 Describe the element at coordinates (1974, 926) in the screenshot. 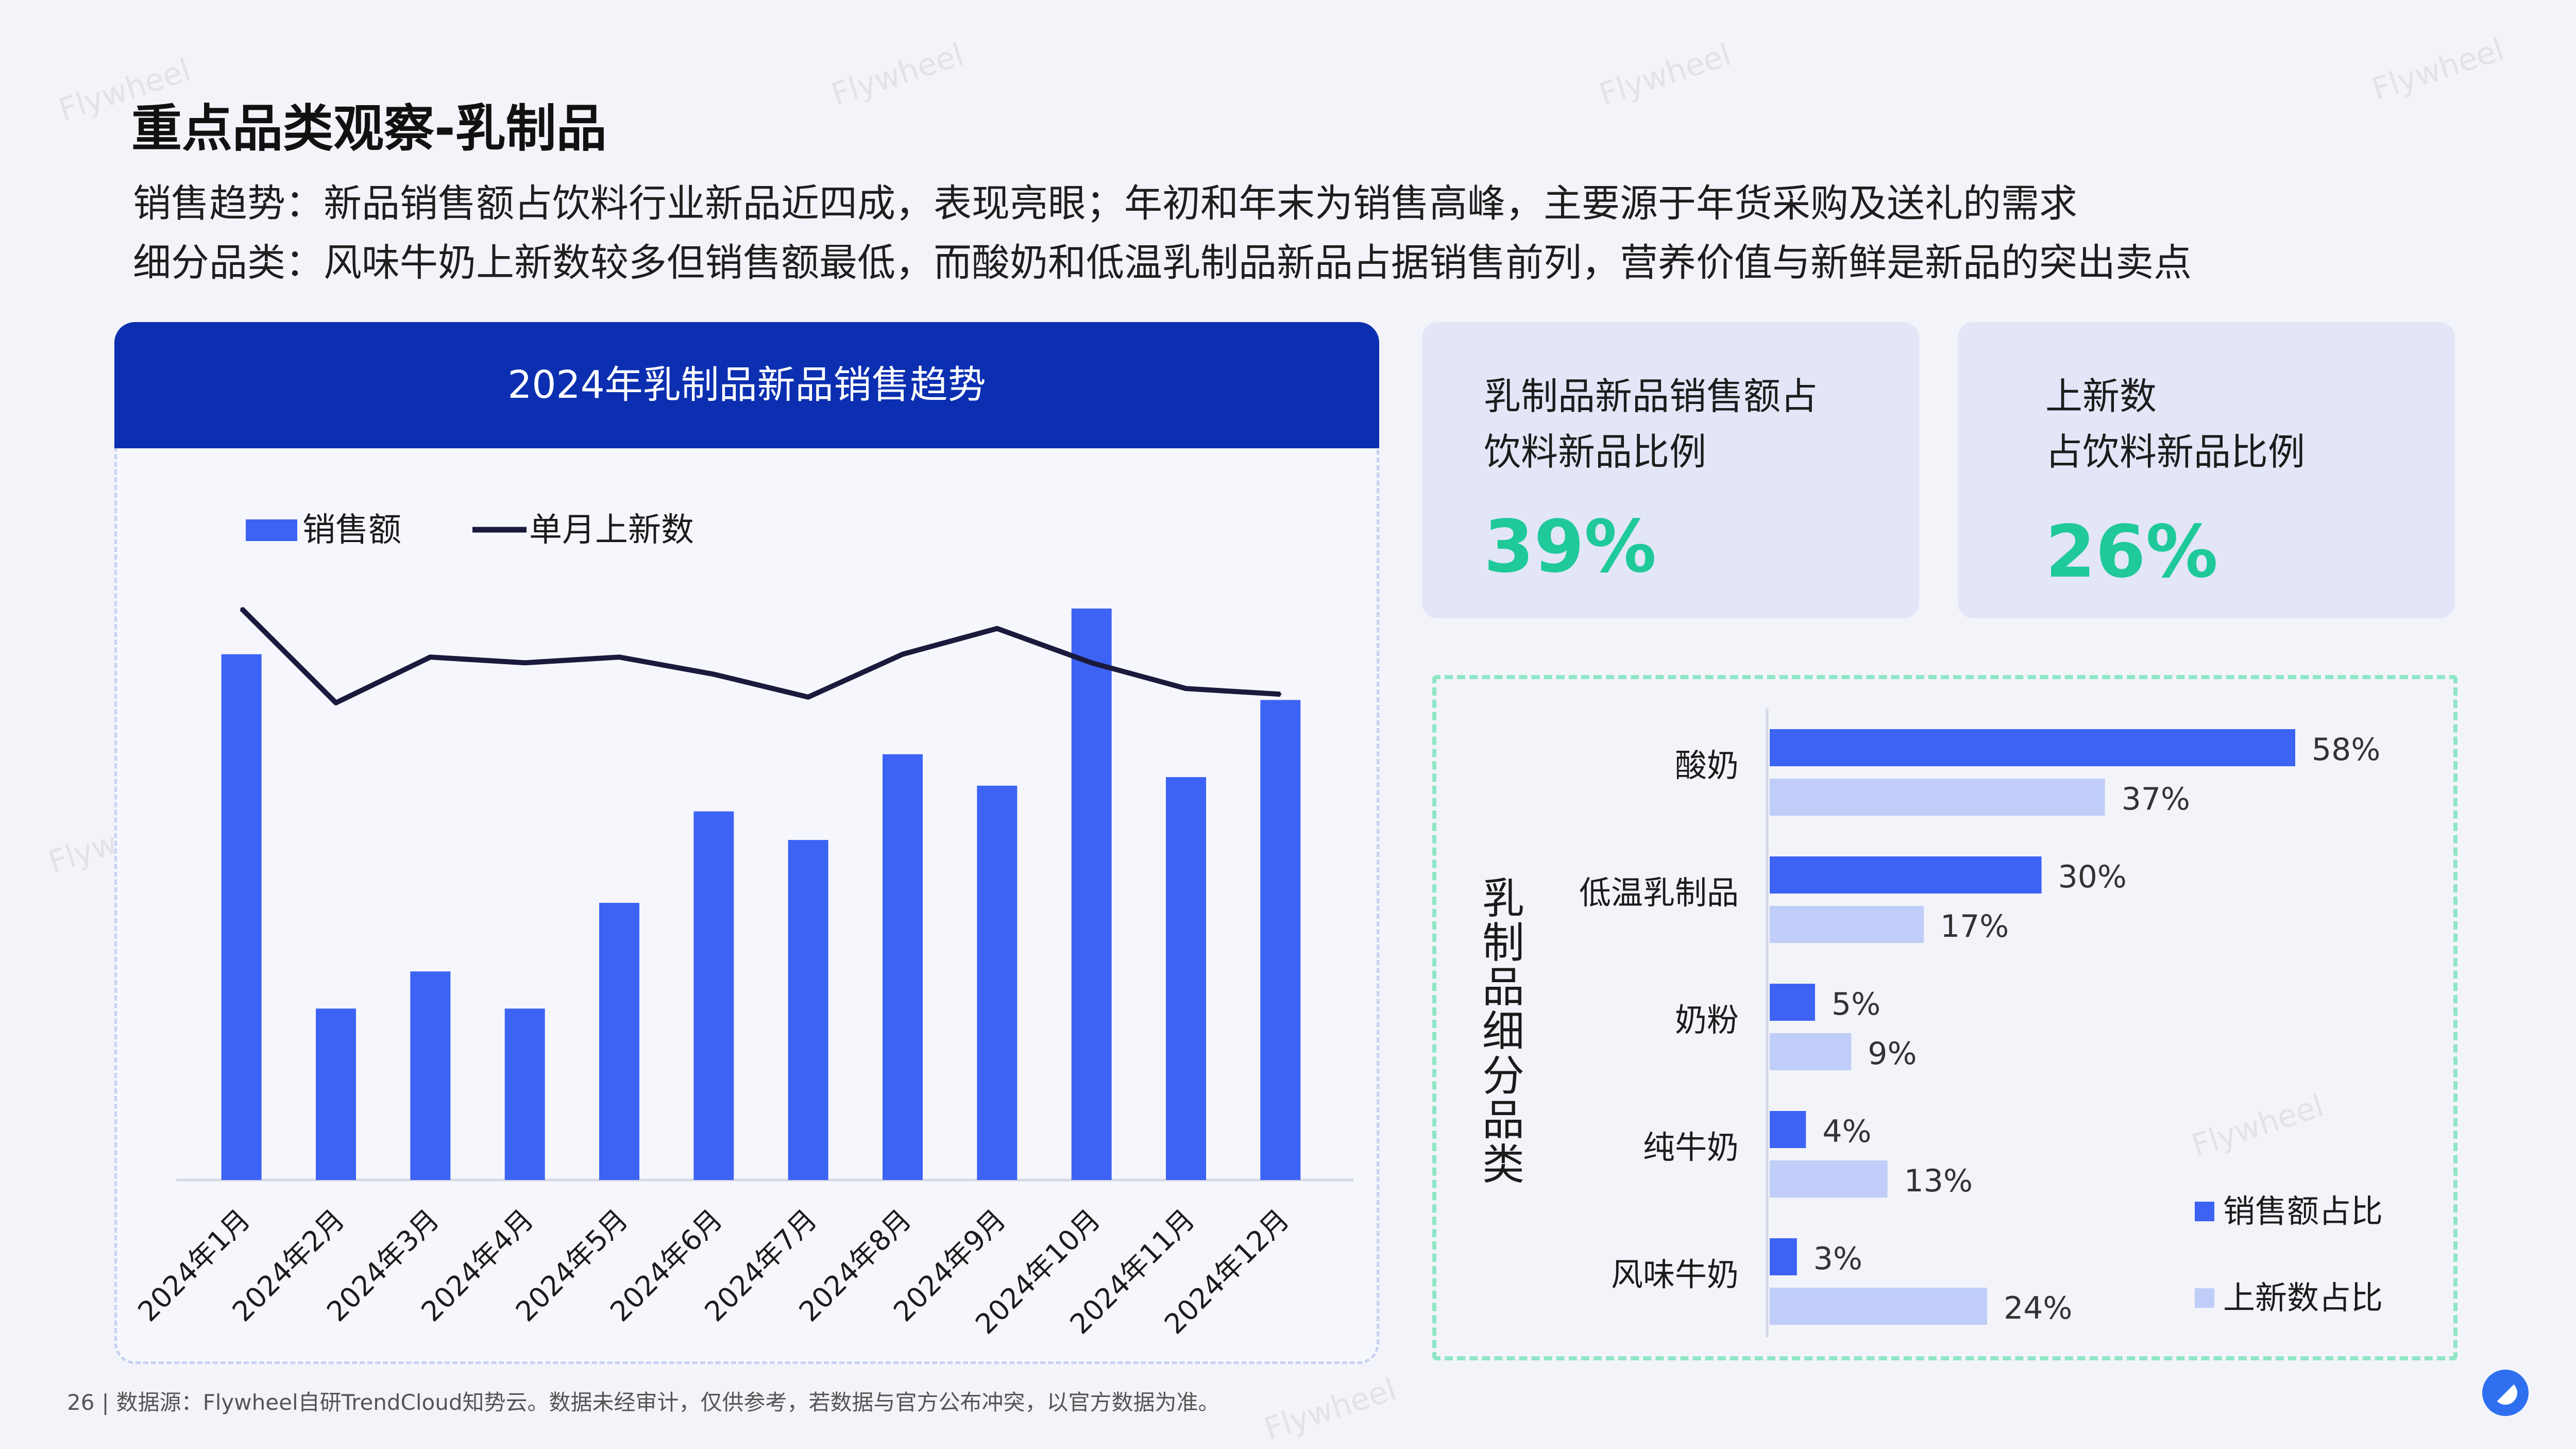

I see `launch-share-value: 17%` at that location.